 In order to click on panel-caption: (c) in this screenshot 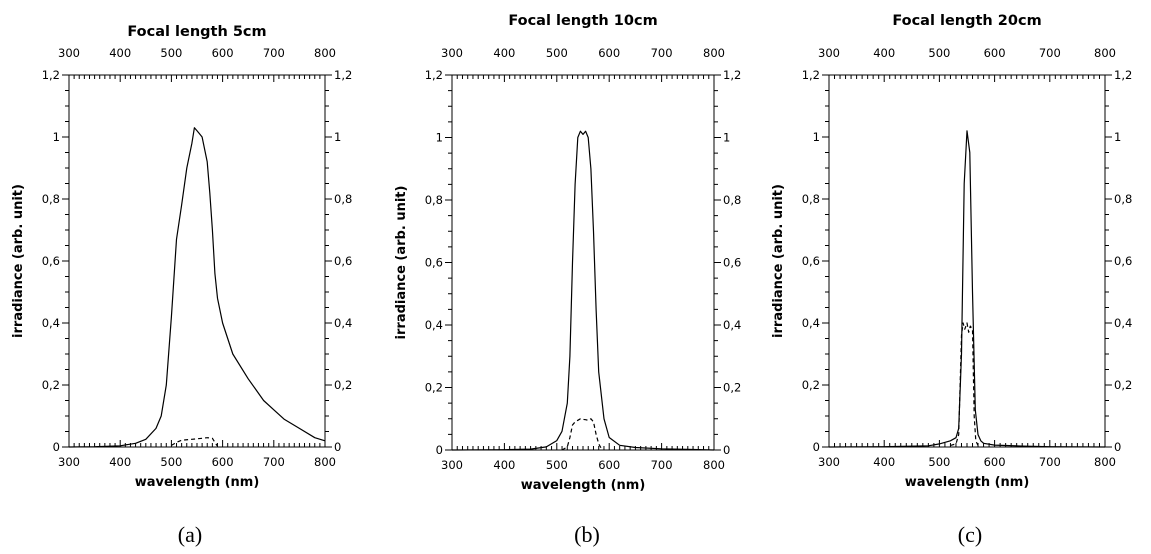, I will do `click(970, 534)`.